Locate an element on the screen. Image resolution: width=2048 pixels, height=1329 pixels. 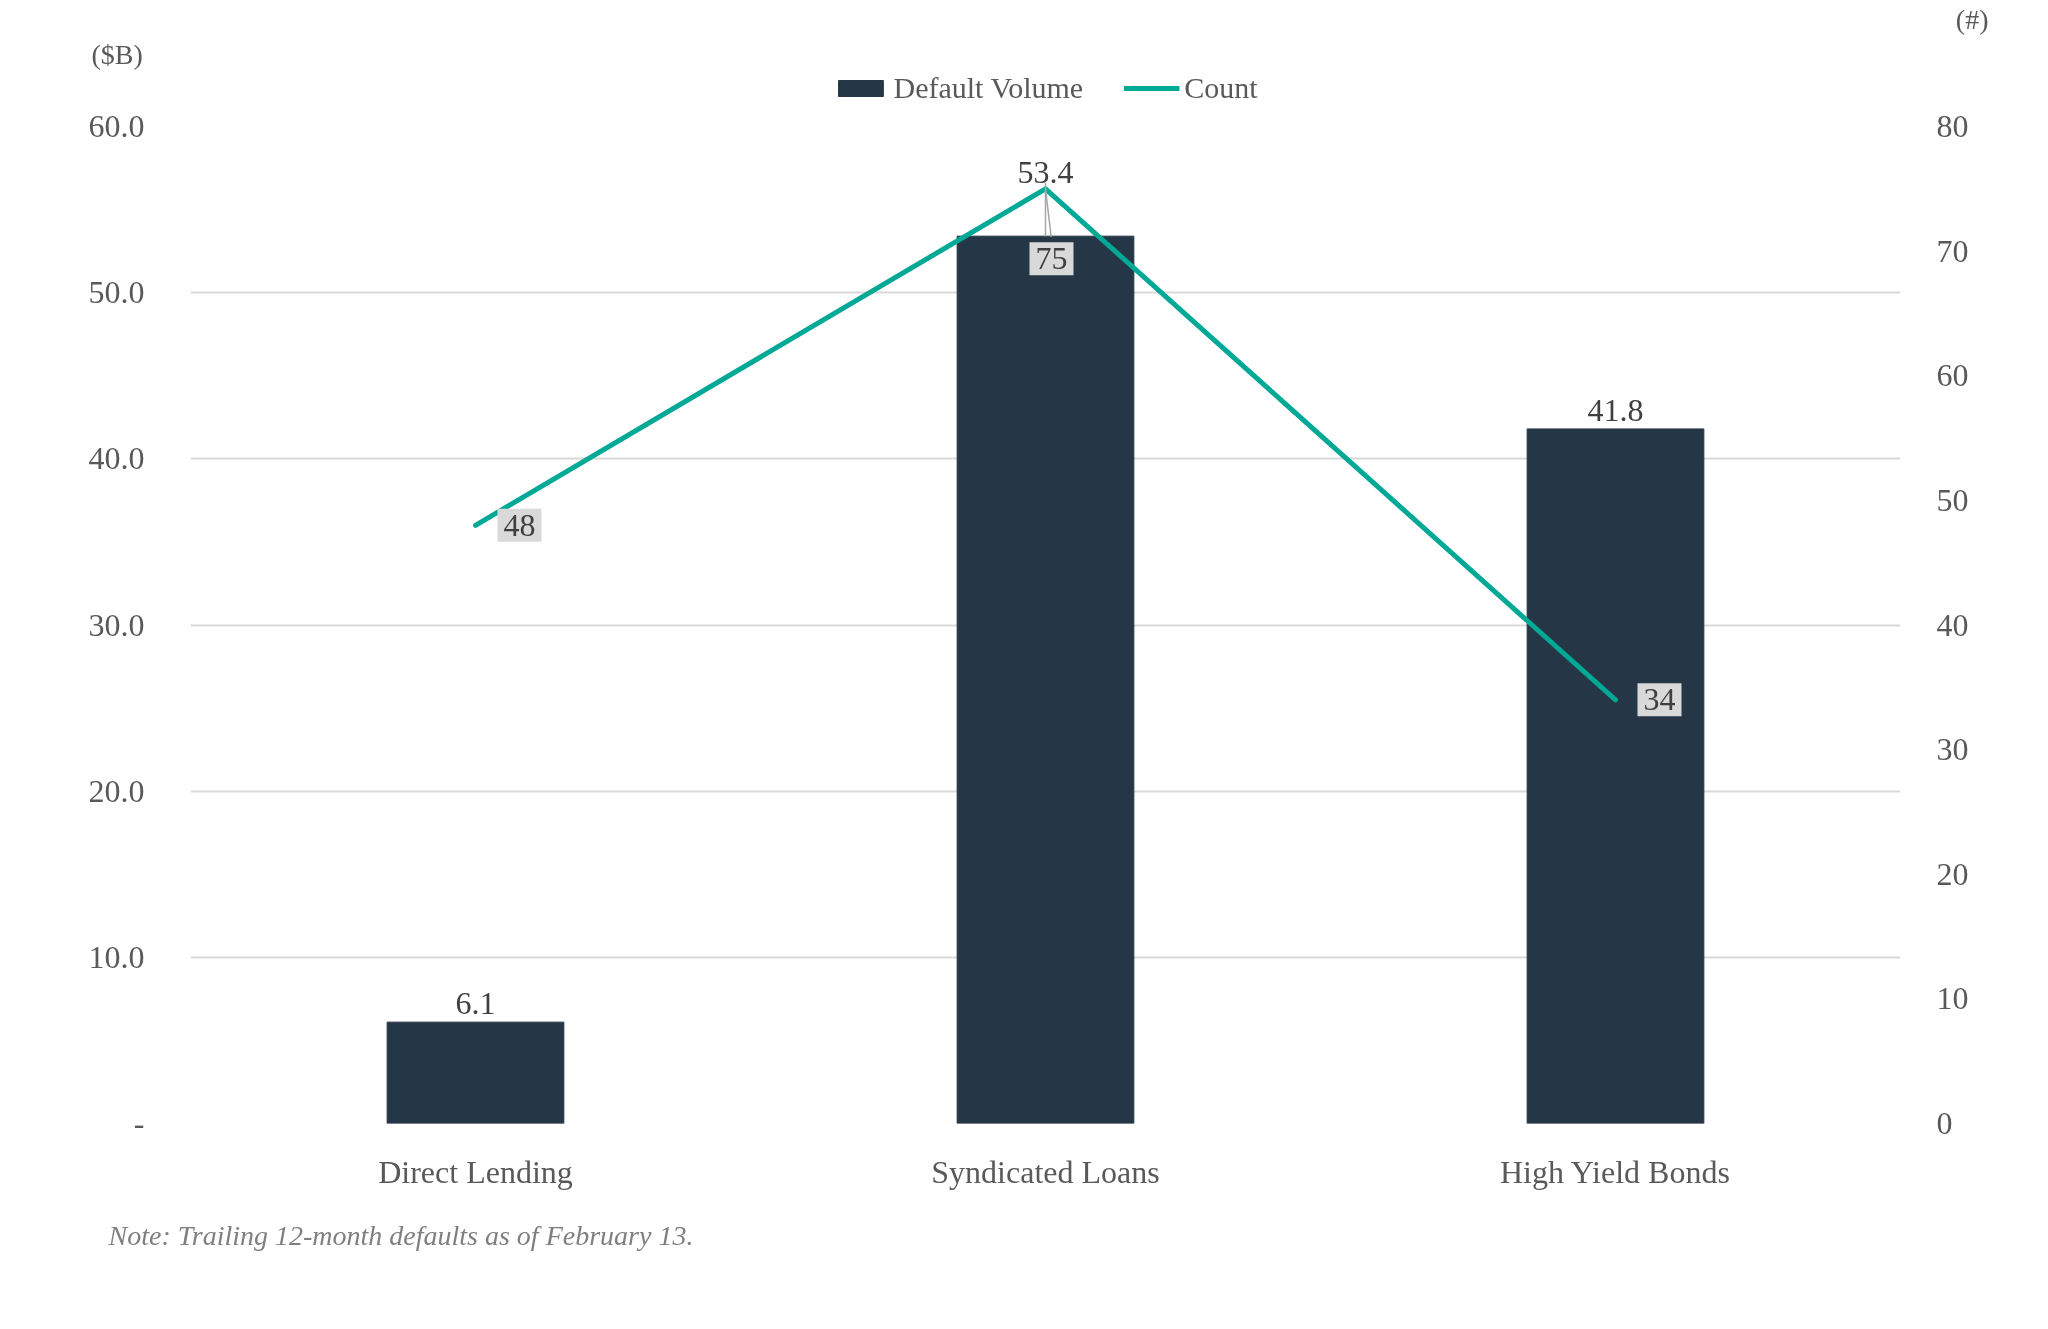
data-label: 75 is located at coordinates (1051, 258).